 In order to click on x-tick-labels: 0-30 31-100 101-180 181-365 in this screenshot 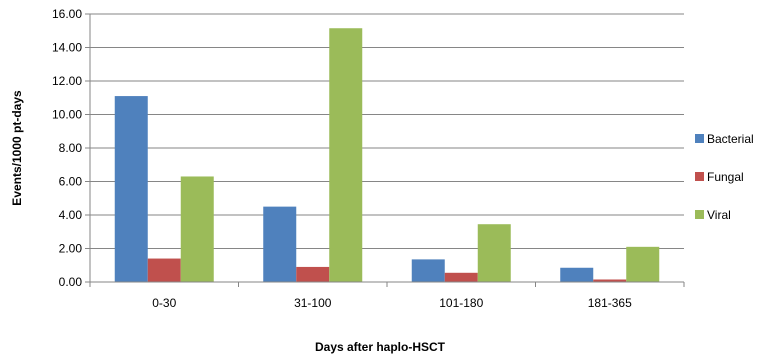, I will do `click(392, 303)`.